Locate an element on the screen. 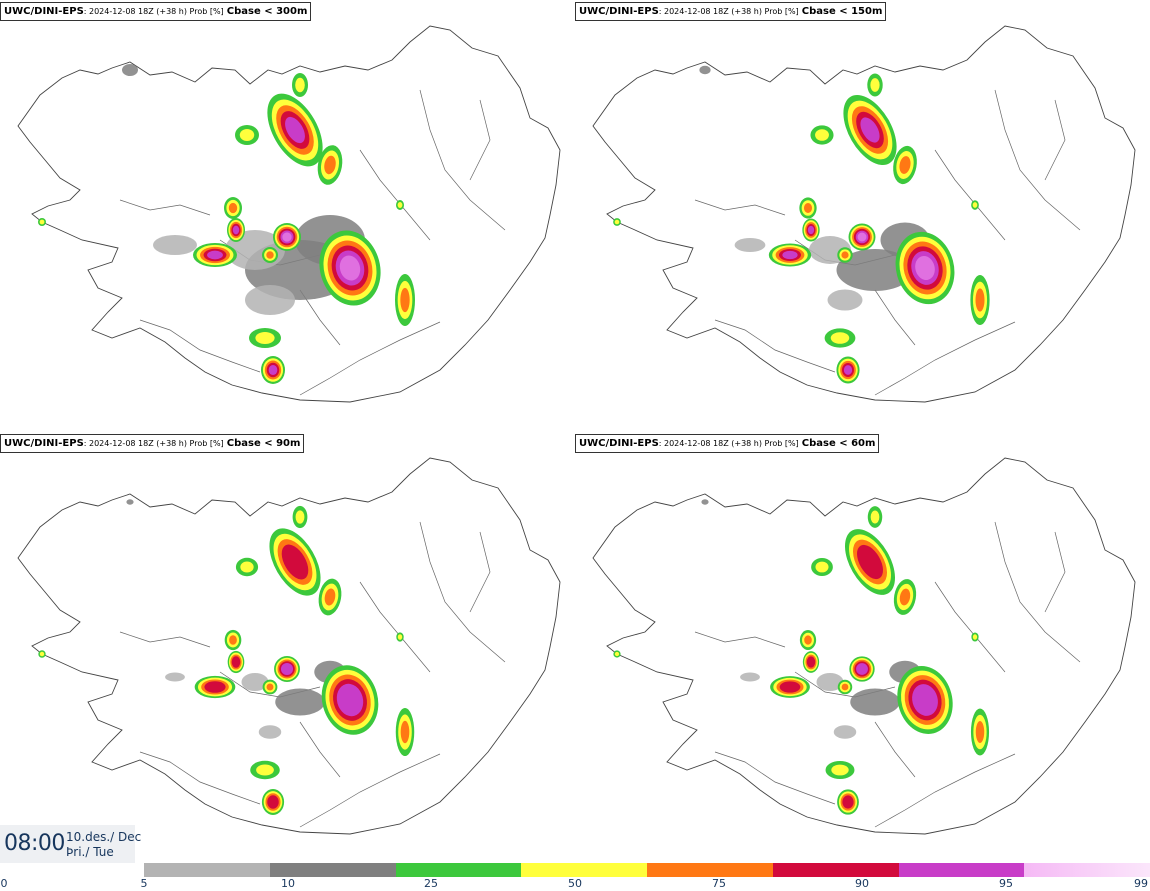  colorbar-tick: 0 is located at coordinates (4, 883).